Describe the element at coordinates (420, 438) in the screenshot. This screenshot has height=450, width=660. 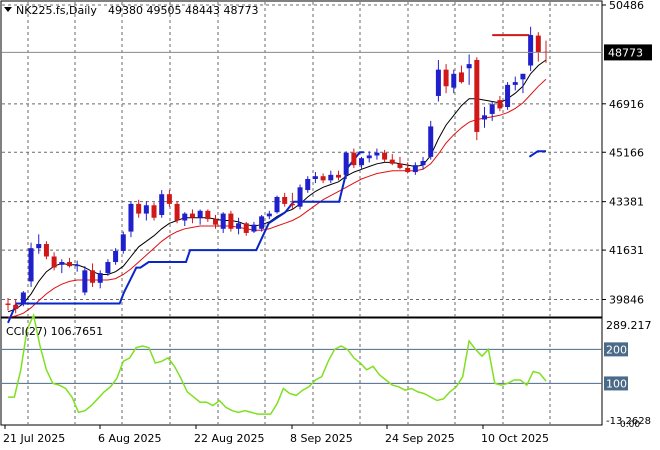
I see `time-tick-label: 24 Sep 2025` at that location.